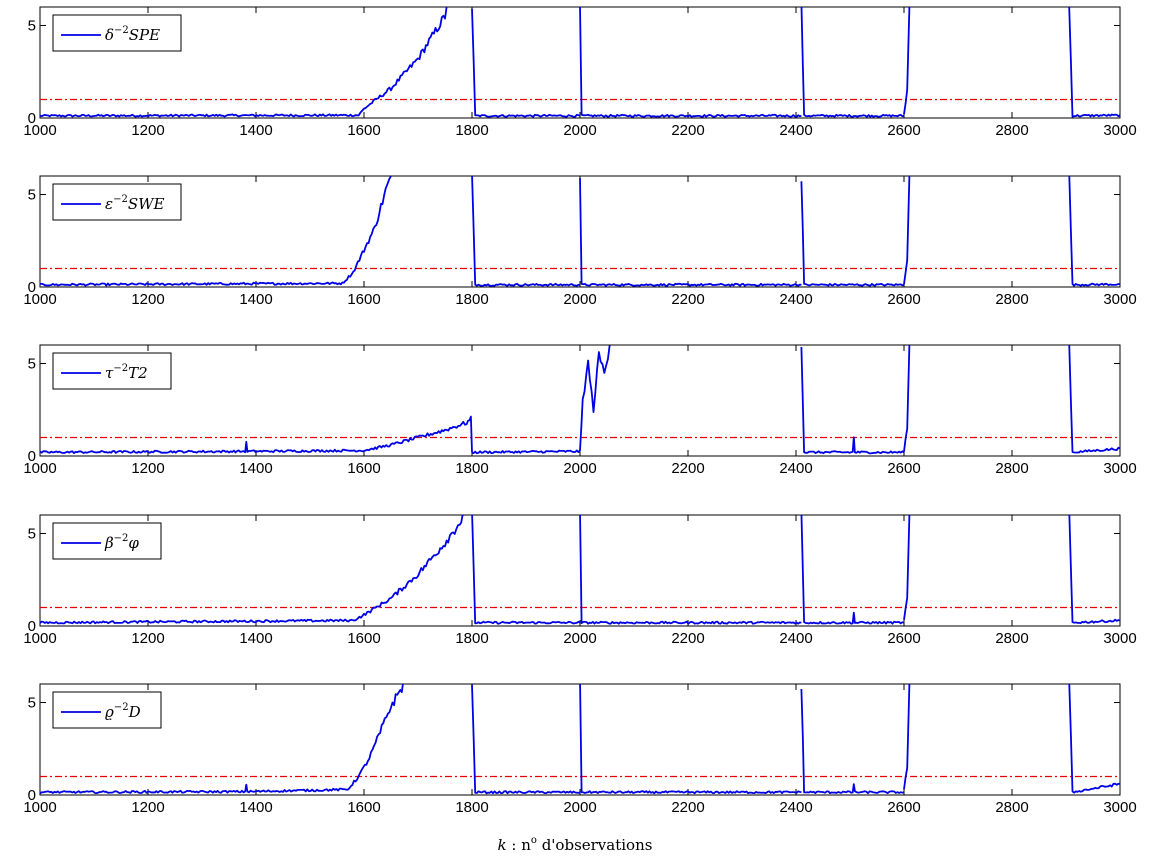 The width and height of the screenshot is (1160, 857). What do you see at coordinates (135, 203) in the screenshot?
I see `legend-label: ε−2SWE` at bounding box center [135, 203].